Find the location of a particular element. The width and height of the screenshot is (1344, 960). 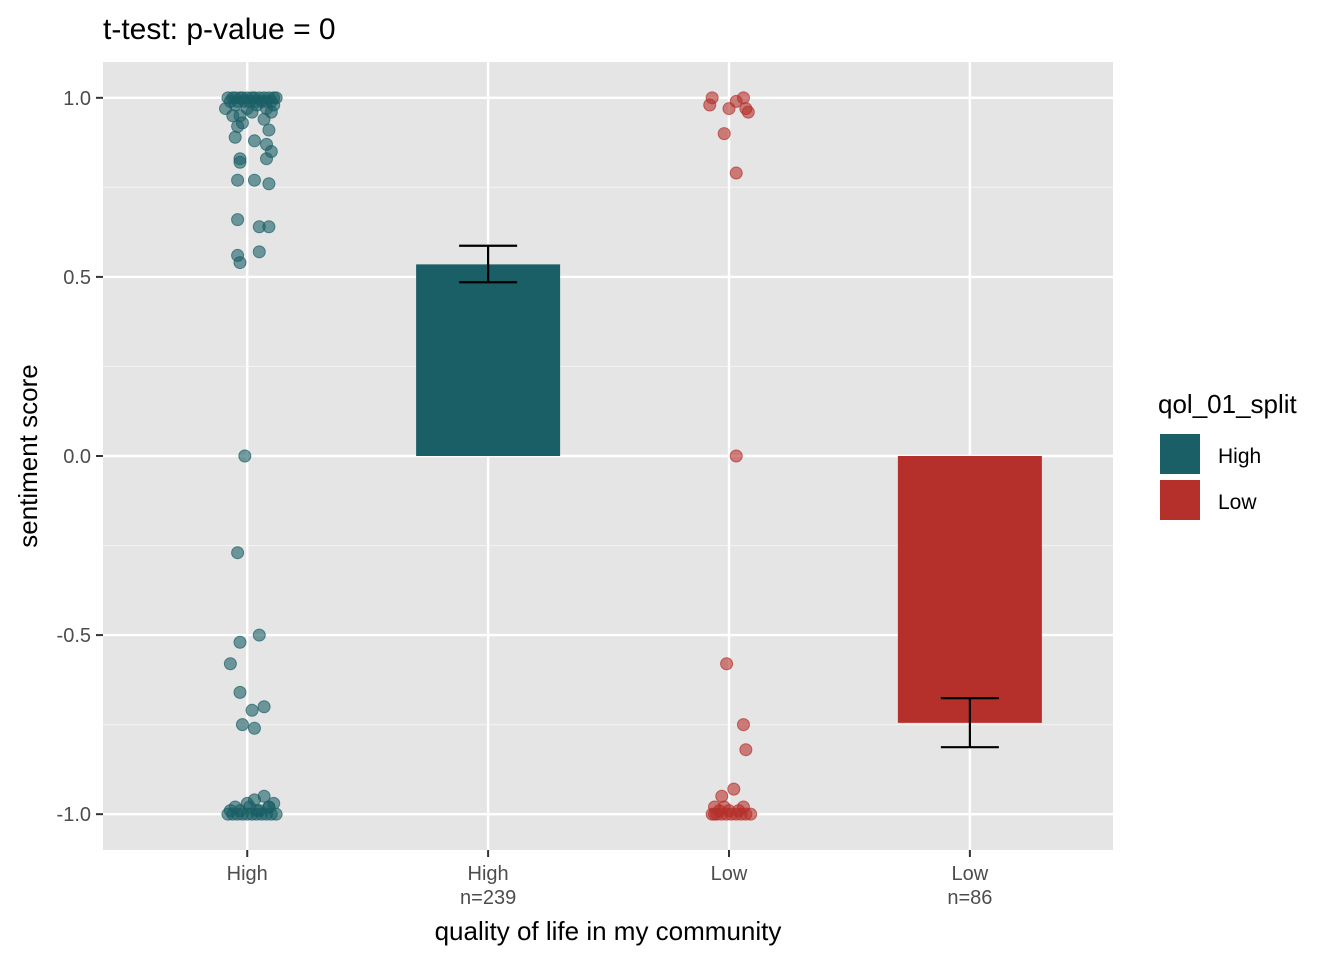

x-tick-label-count: n=239 is located at coordinates (488, 898).